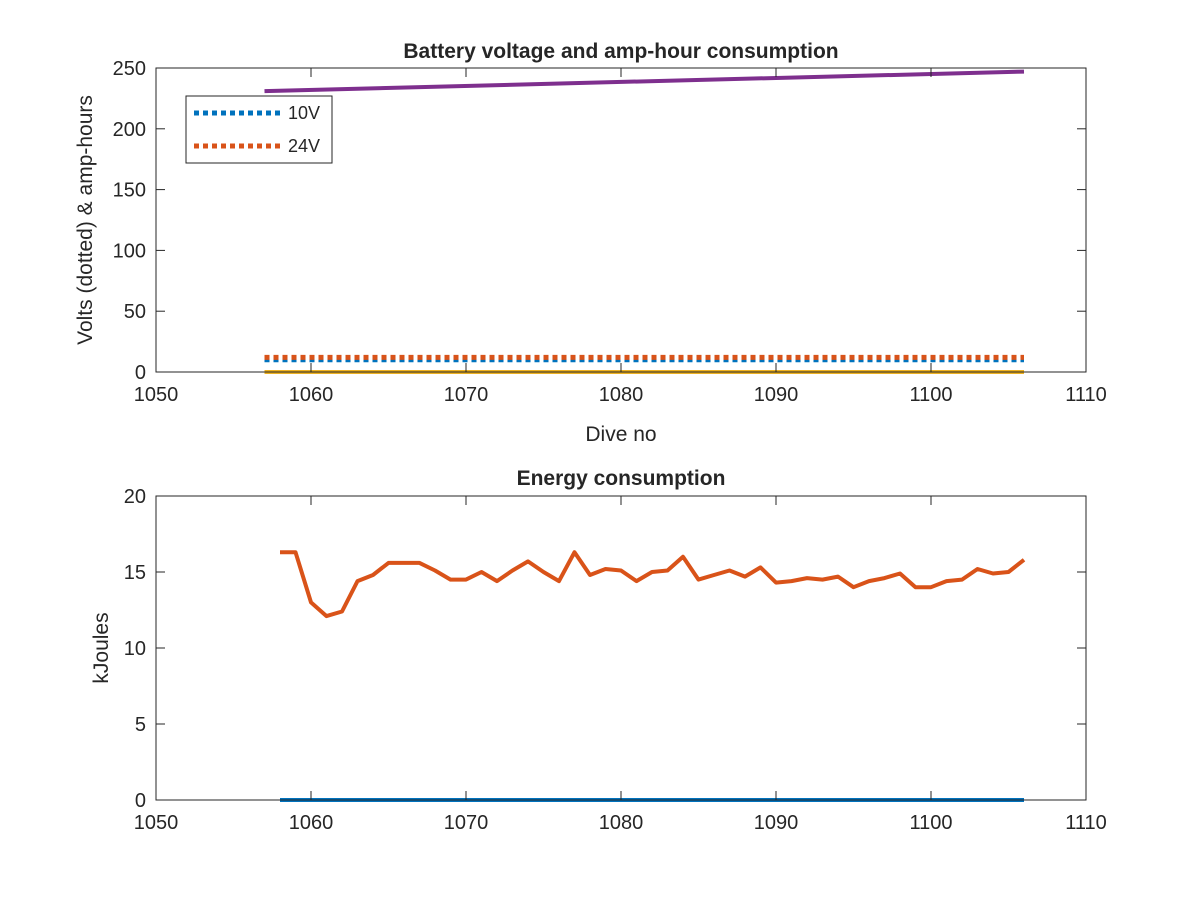  What do you see at coordinates (129, 251) in the screenshot?
I see `top-y-tick-label: 100` at bounding box center [129, 251].